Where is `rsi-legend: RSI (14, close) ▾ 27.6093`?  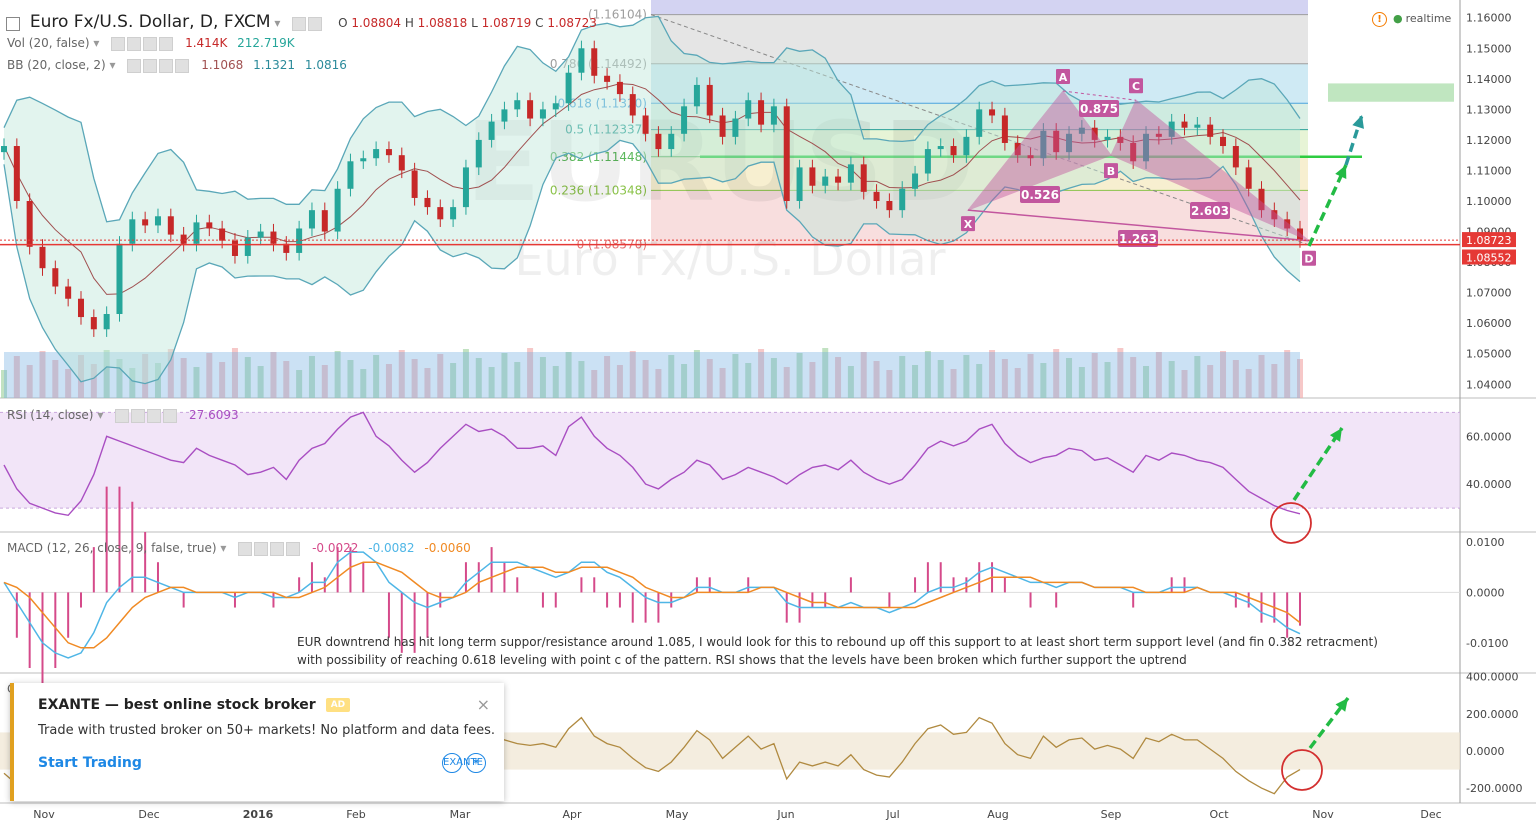 rsi-legend: RSI (14, close) ▾ 27.6093 is located at coordinates (123, 415).